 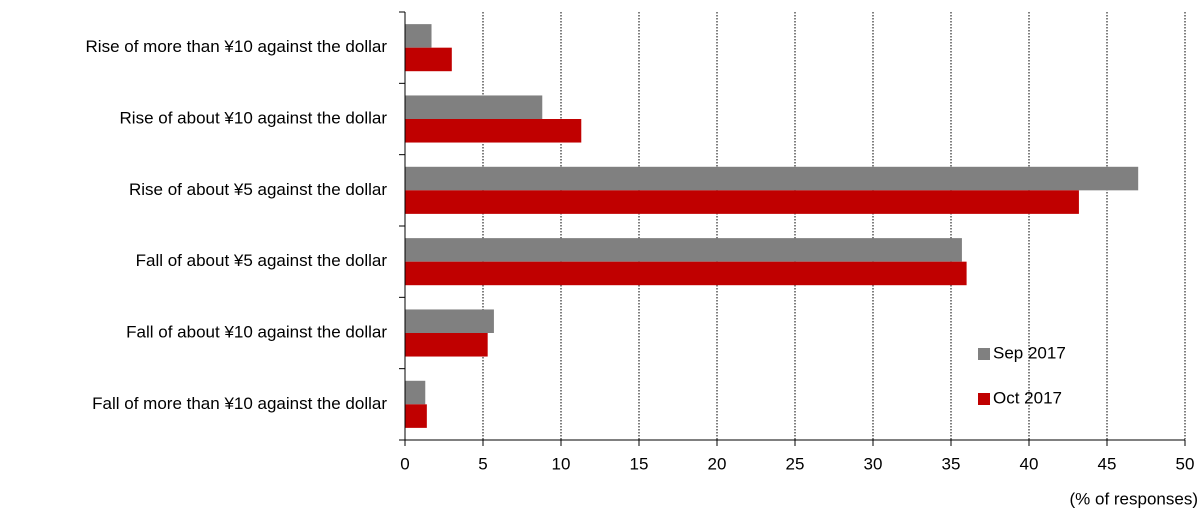 I want to click on x-tick-label: 0, so click(x=404, y=463).